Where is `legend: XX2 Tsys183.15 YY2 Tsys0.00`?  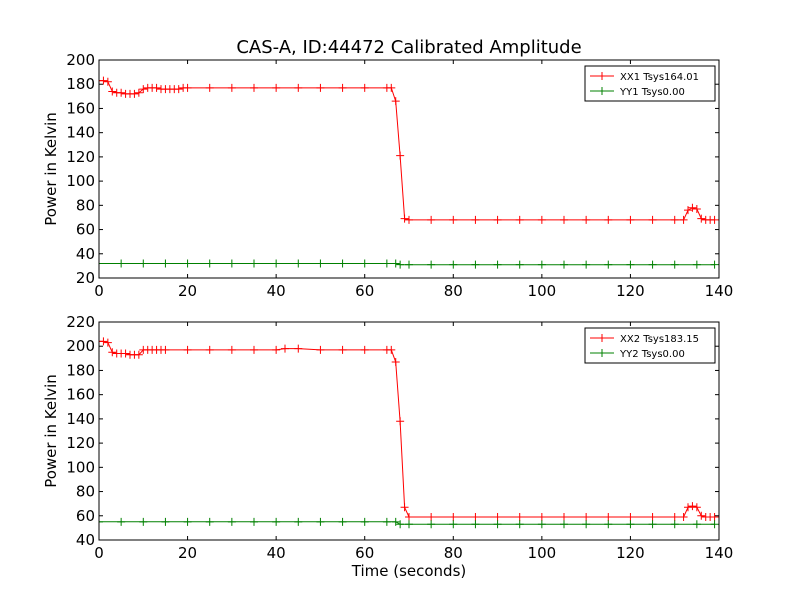
legend: XX2 Tsys183.15 YY2 Tsys0.00 is located at coordinates (650, 345).